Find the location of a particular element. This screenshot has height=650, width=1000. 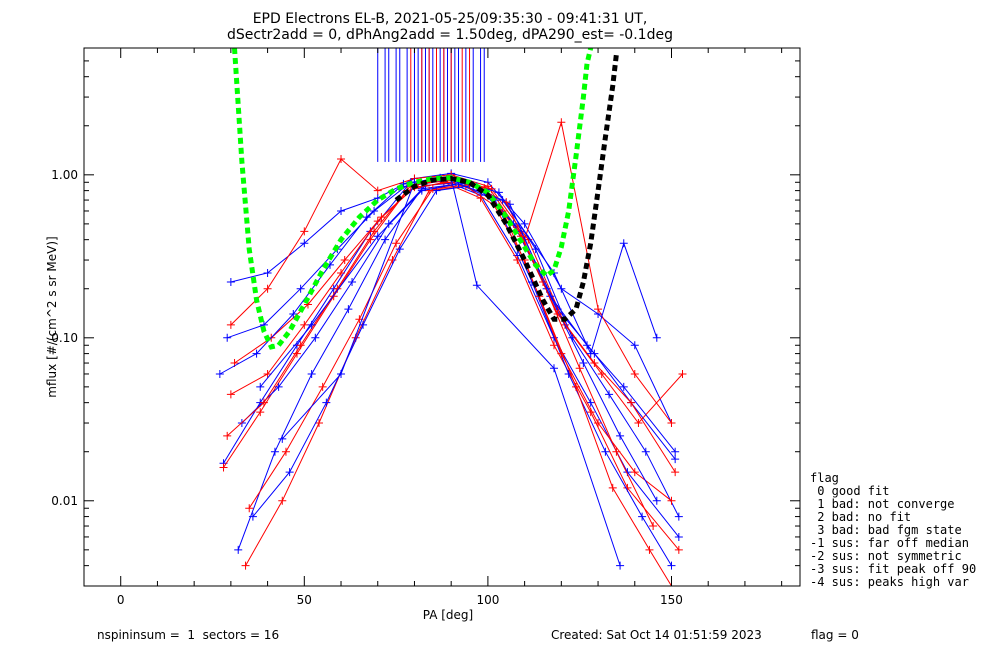

y-axis-label: mflux [#/(cm^2 s sr MeV)] is located at coordinates (52, 316).